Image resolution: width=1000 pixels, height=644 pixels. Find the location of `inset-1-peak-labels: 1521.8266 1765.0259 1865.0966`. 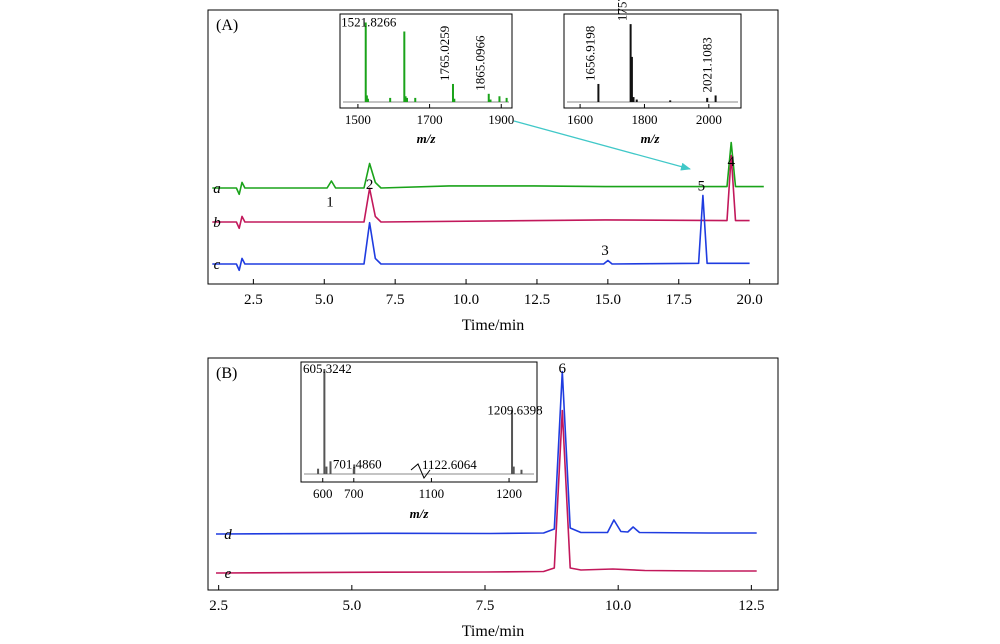

inset-1-peak-labels: 1521.8266 1765.0259 1865.0966 is located at coordinates (414, 52).